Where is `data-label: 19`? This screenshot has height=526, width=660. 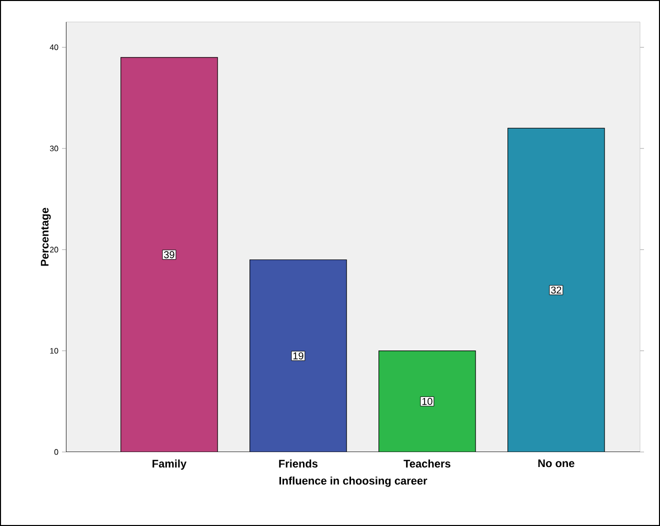 data-label: 19 is located at coordinates (298, 356).